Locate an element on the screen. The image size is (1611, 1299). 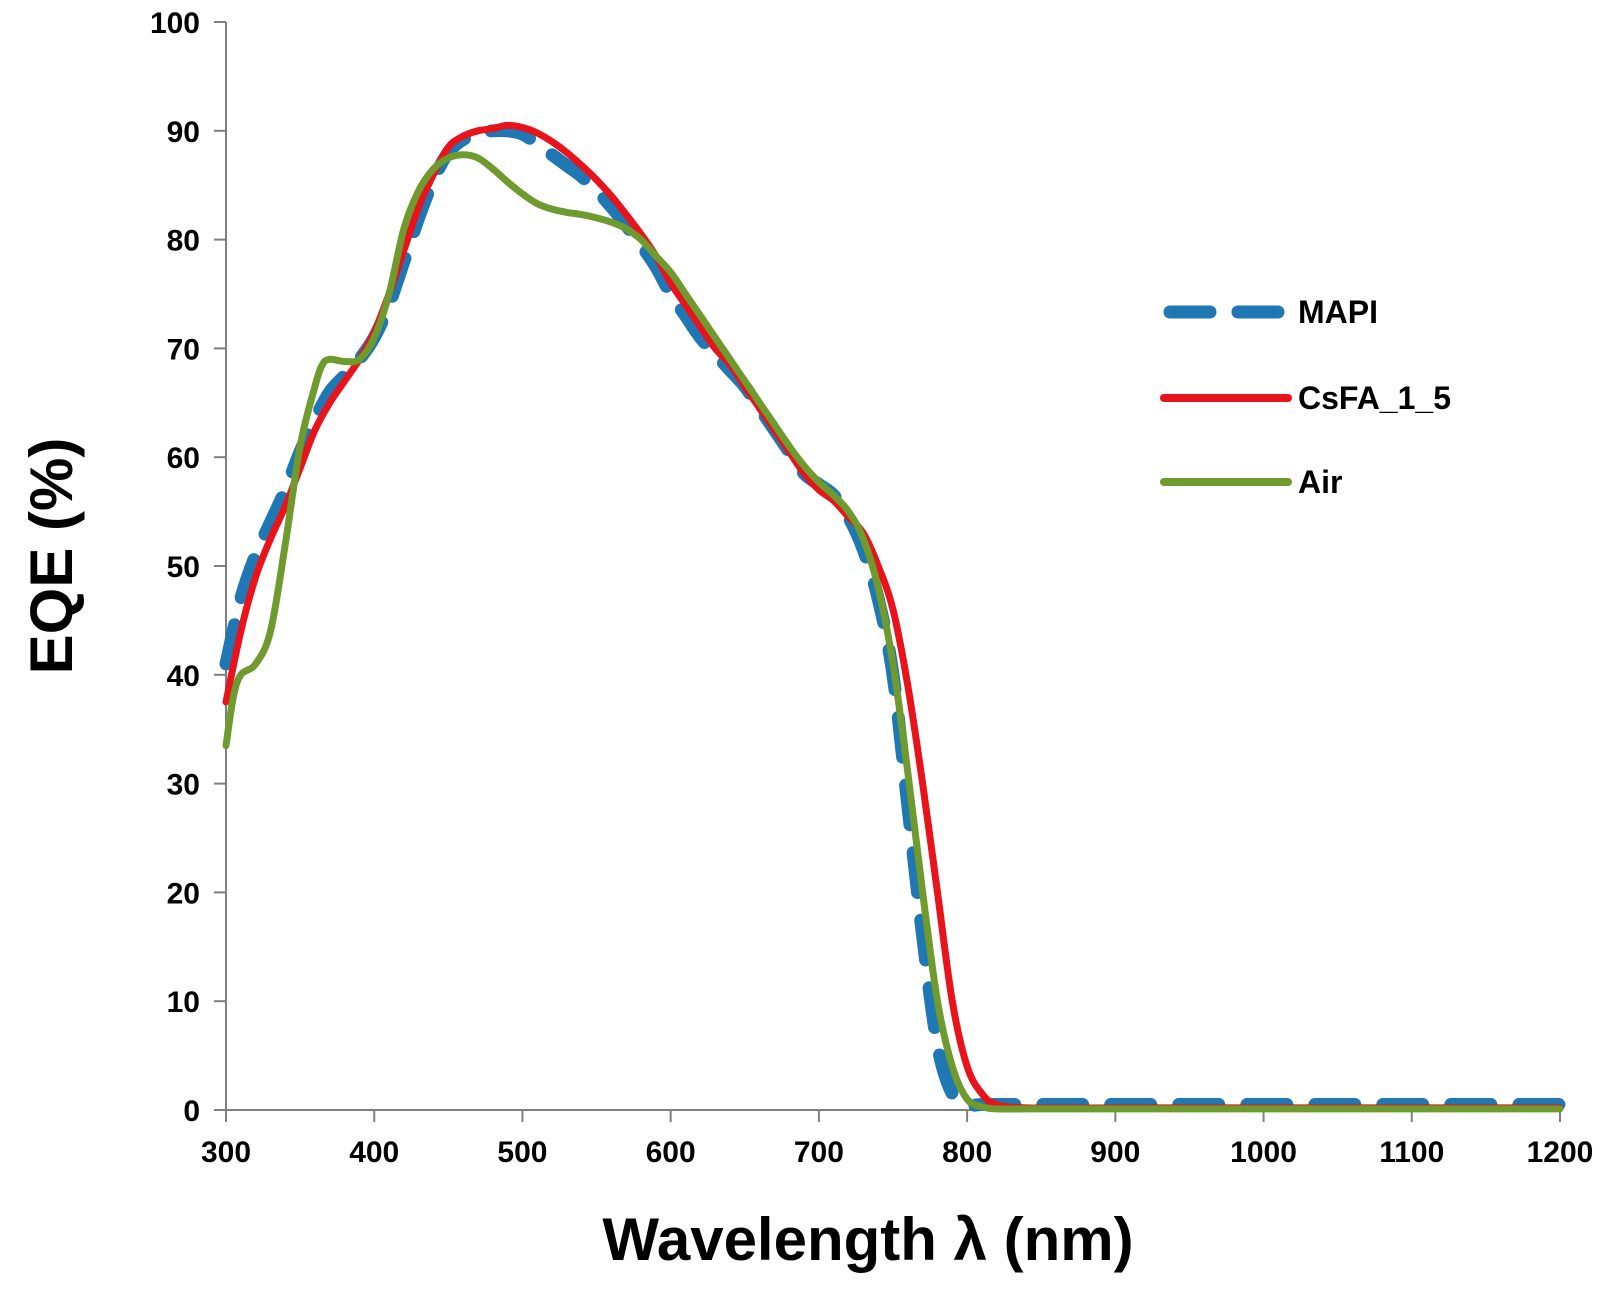
legend-label-csfa-1-5: CsFA_1_5 is located at coordinates (1374, 398).